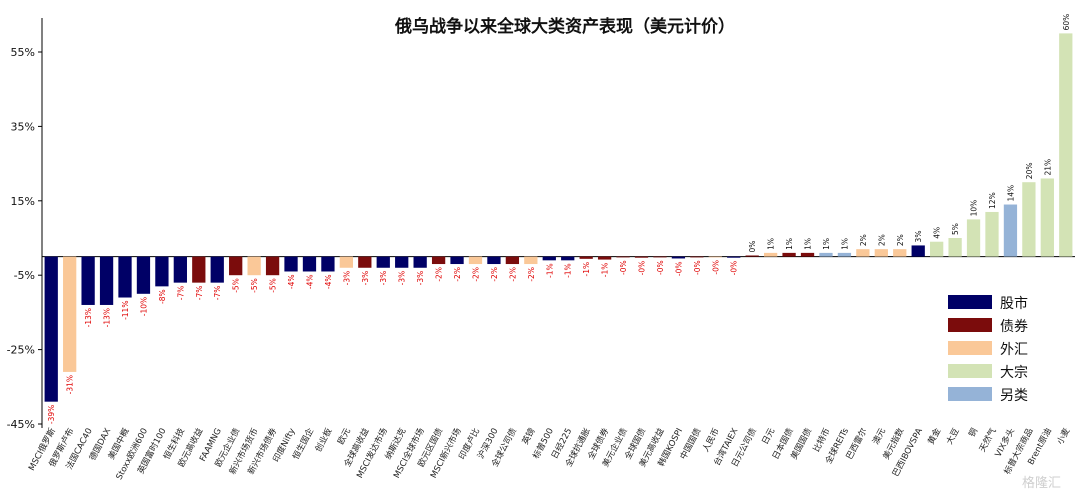  Describe the element at coordinates (1041, 483) in the screenshot. I see `watermark: 格隆汇` at that location.